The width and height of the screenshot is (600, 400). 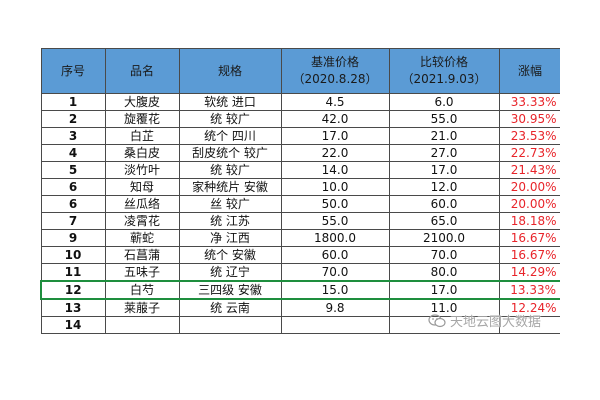 I want to click on table-row: 6 丝瓜络丝 较广 50.0 60.0 20.00%, so click(x=300, y=204).